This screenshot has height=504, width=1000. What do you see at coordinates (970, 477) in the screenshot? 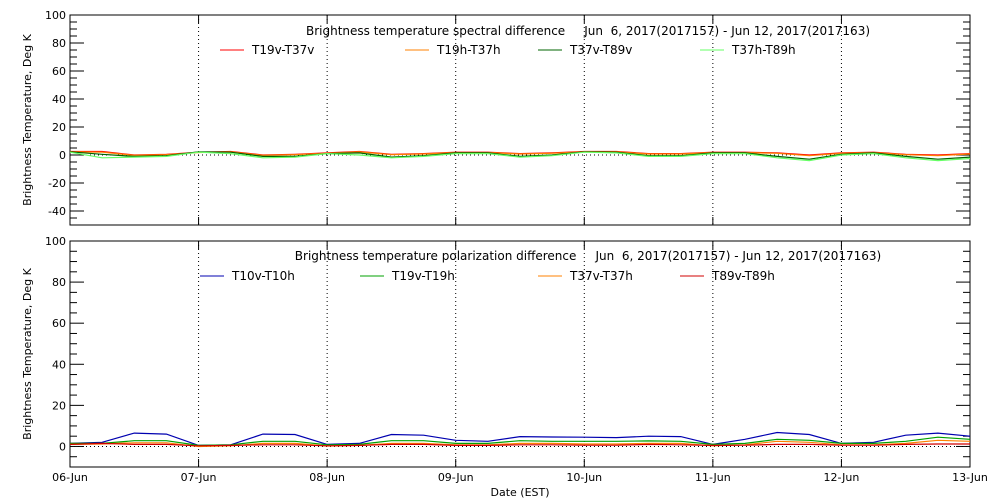
I see `x-tick-label: 13-Jun` at bounding box center [970, 477].